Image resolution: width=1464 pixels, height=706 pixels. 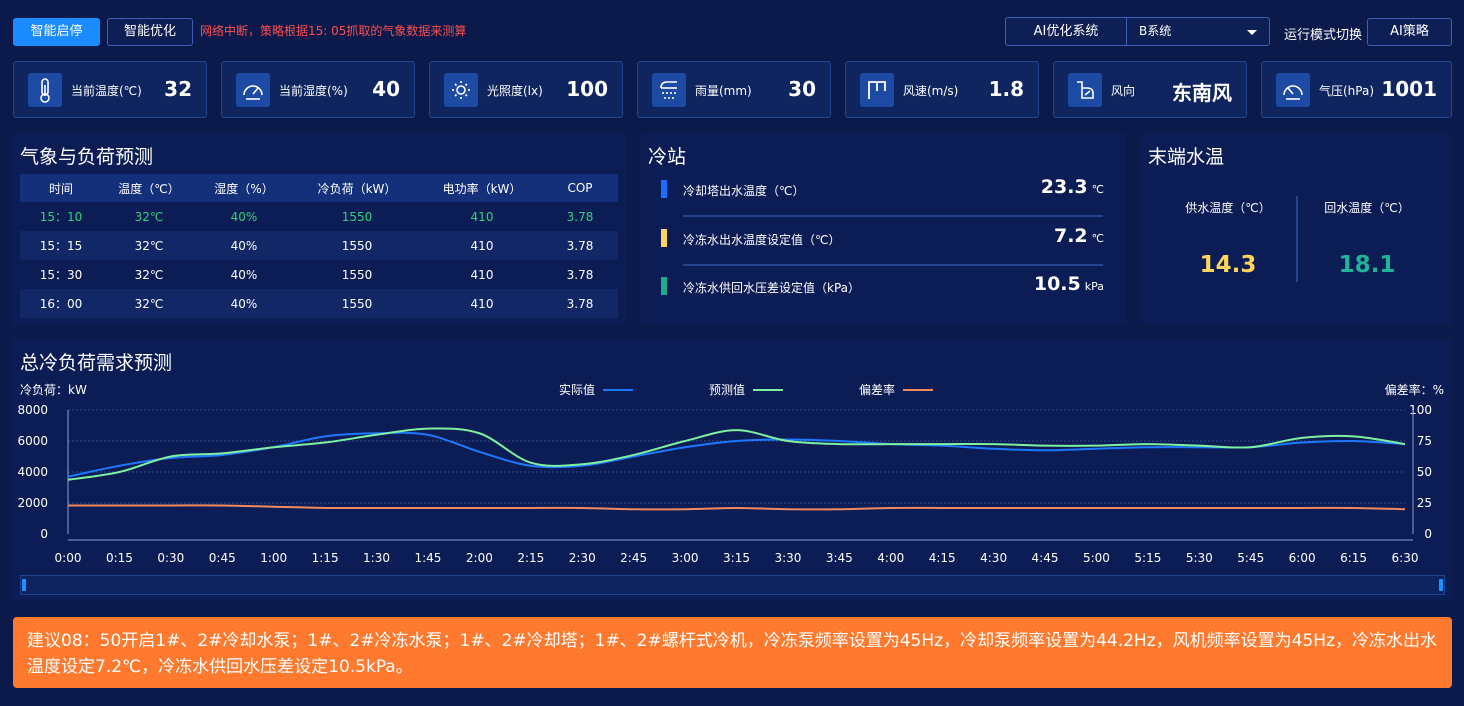 What do you see at coordinates (319, 216) in the screenshot?
I see `table-row: 15：10 32℃ 40% 1550 410 3.78` at bounding box center [319, 216].